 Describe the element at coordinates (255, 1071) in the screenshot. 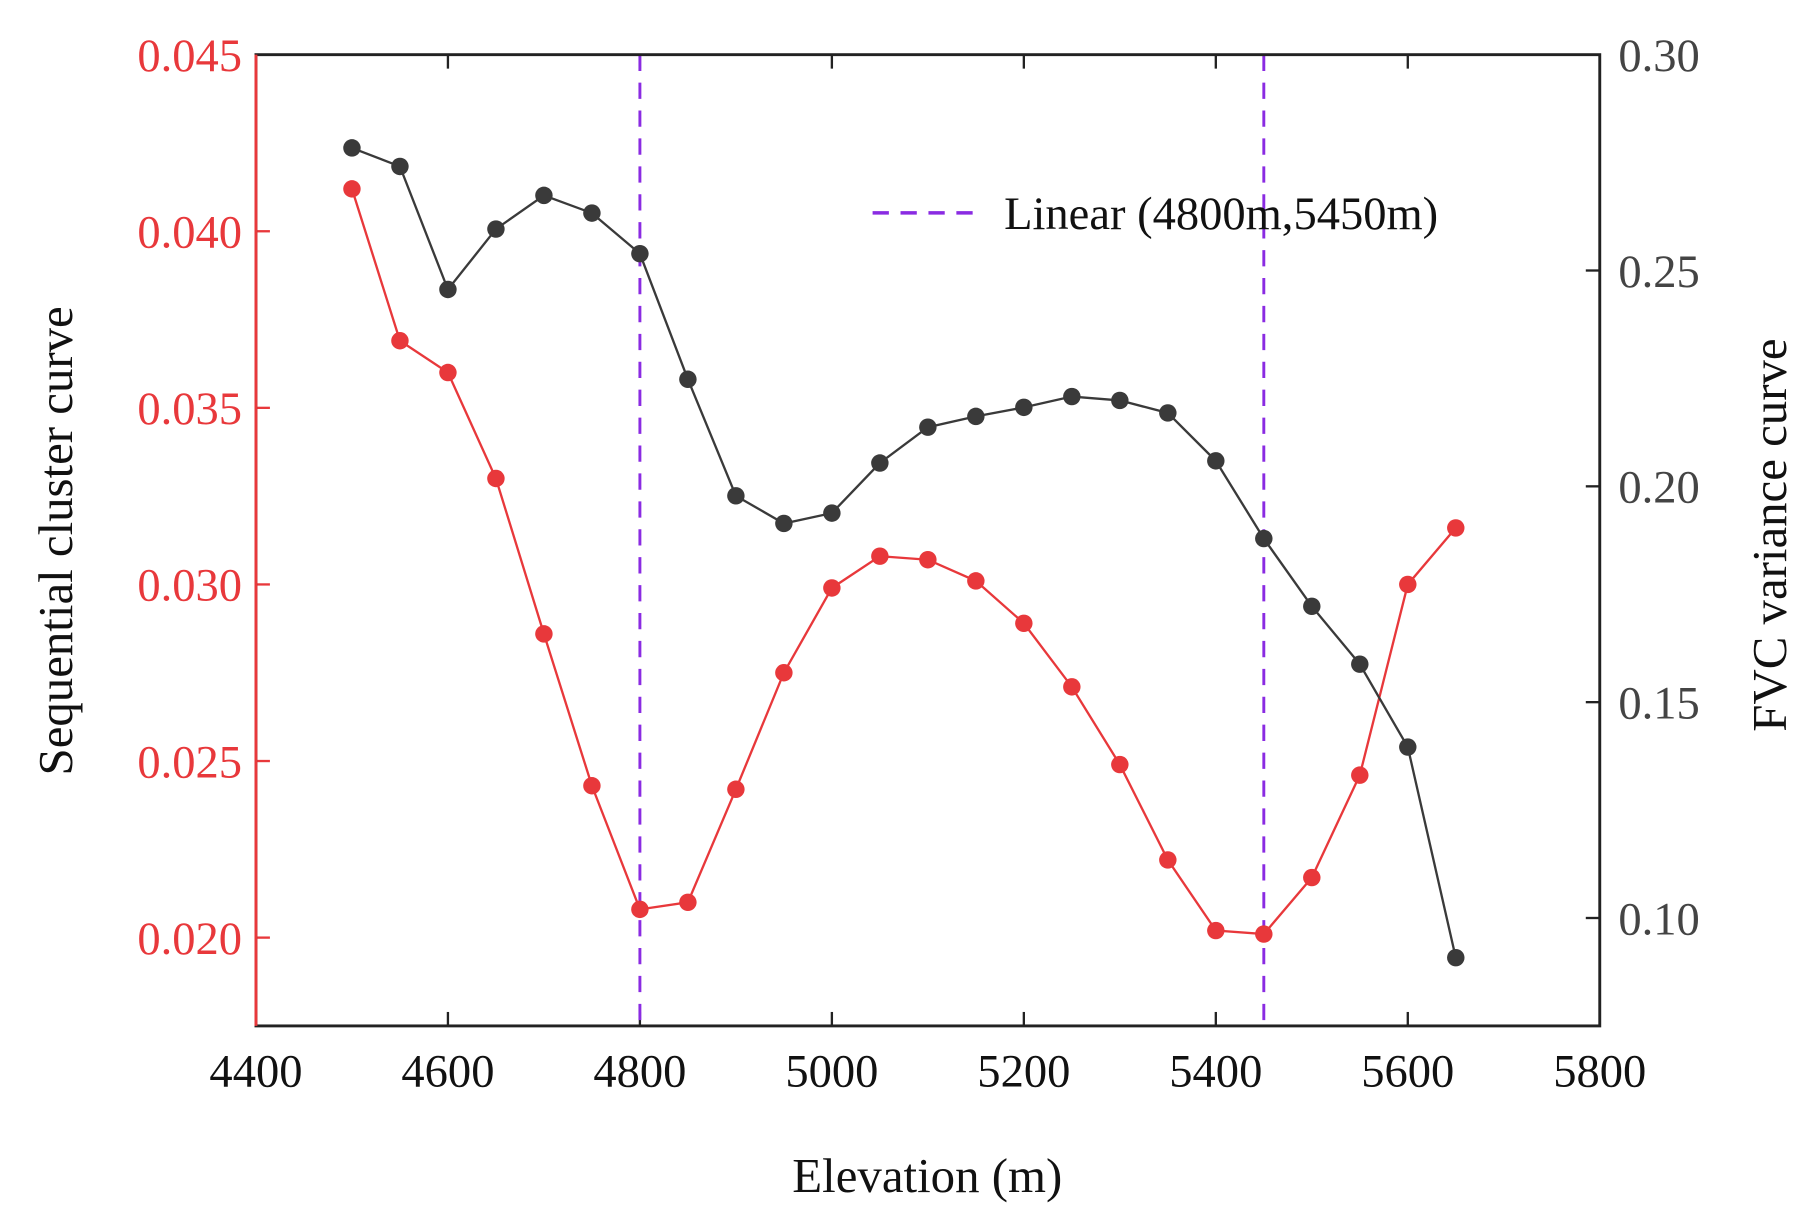

I see `x-tick-label: 4400` at that location.